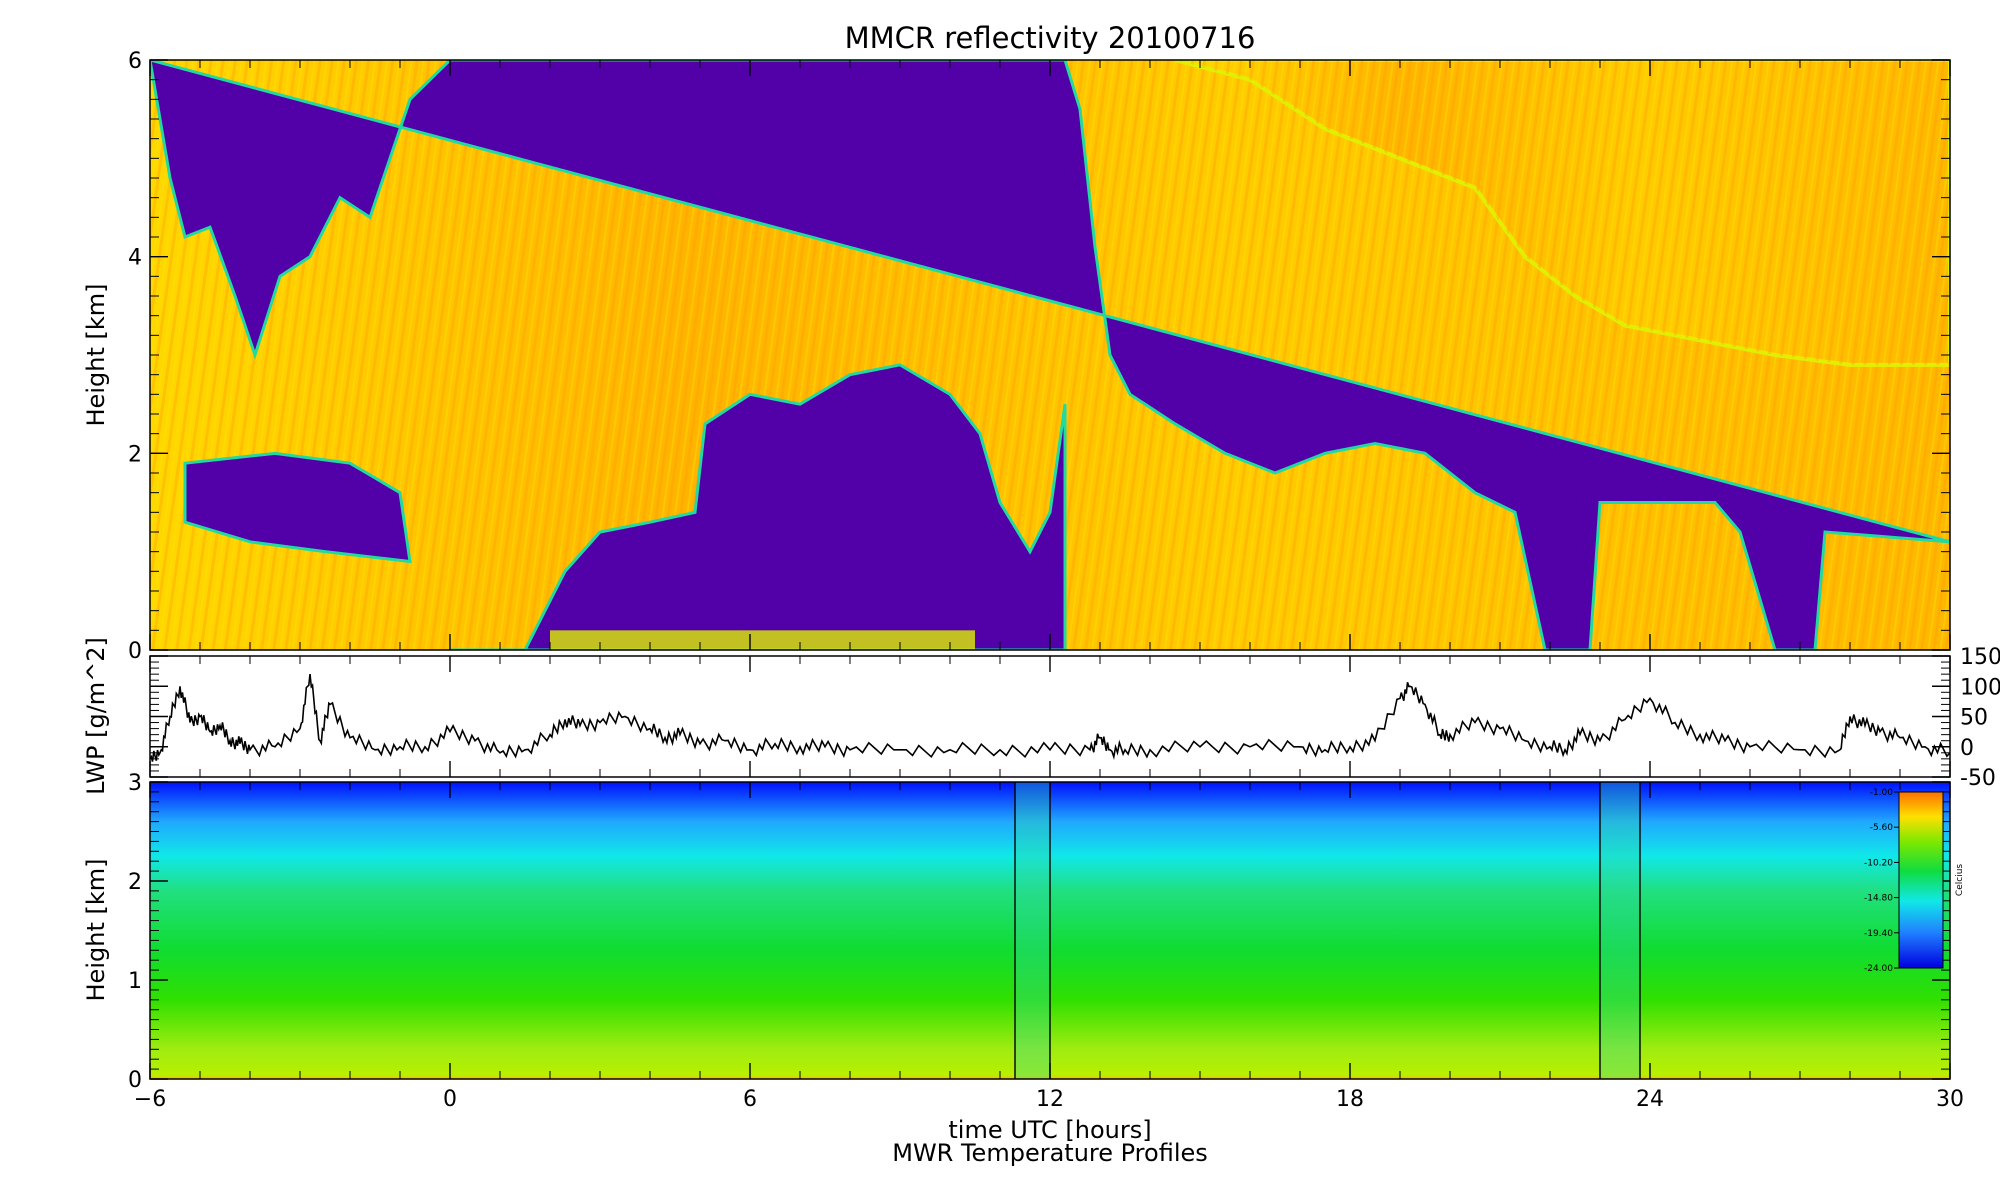  Describe the element at coordinates (1049, 1130) in the screenshot. I see `x-axis-label: time UTC [hours]` at that location.